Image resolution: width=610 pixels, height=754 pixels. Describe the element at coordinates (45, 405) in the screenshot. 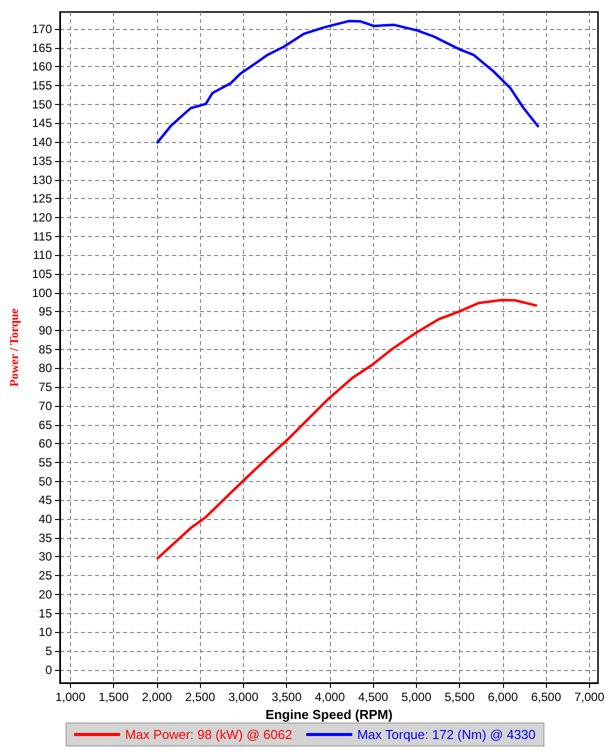

I see `y-tick-label: 70` at that location.